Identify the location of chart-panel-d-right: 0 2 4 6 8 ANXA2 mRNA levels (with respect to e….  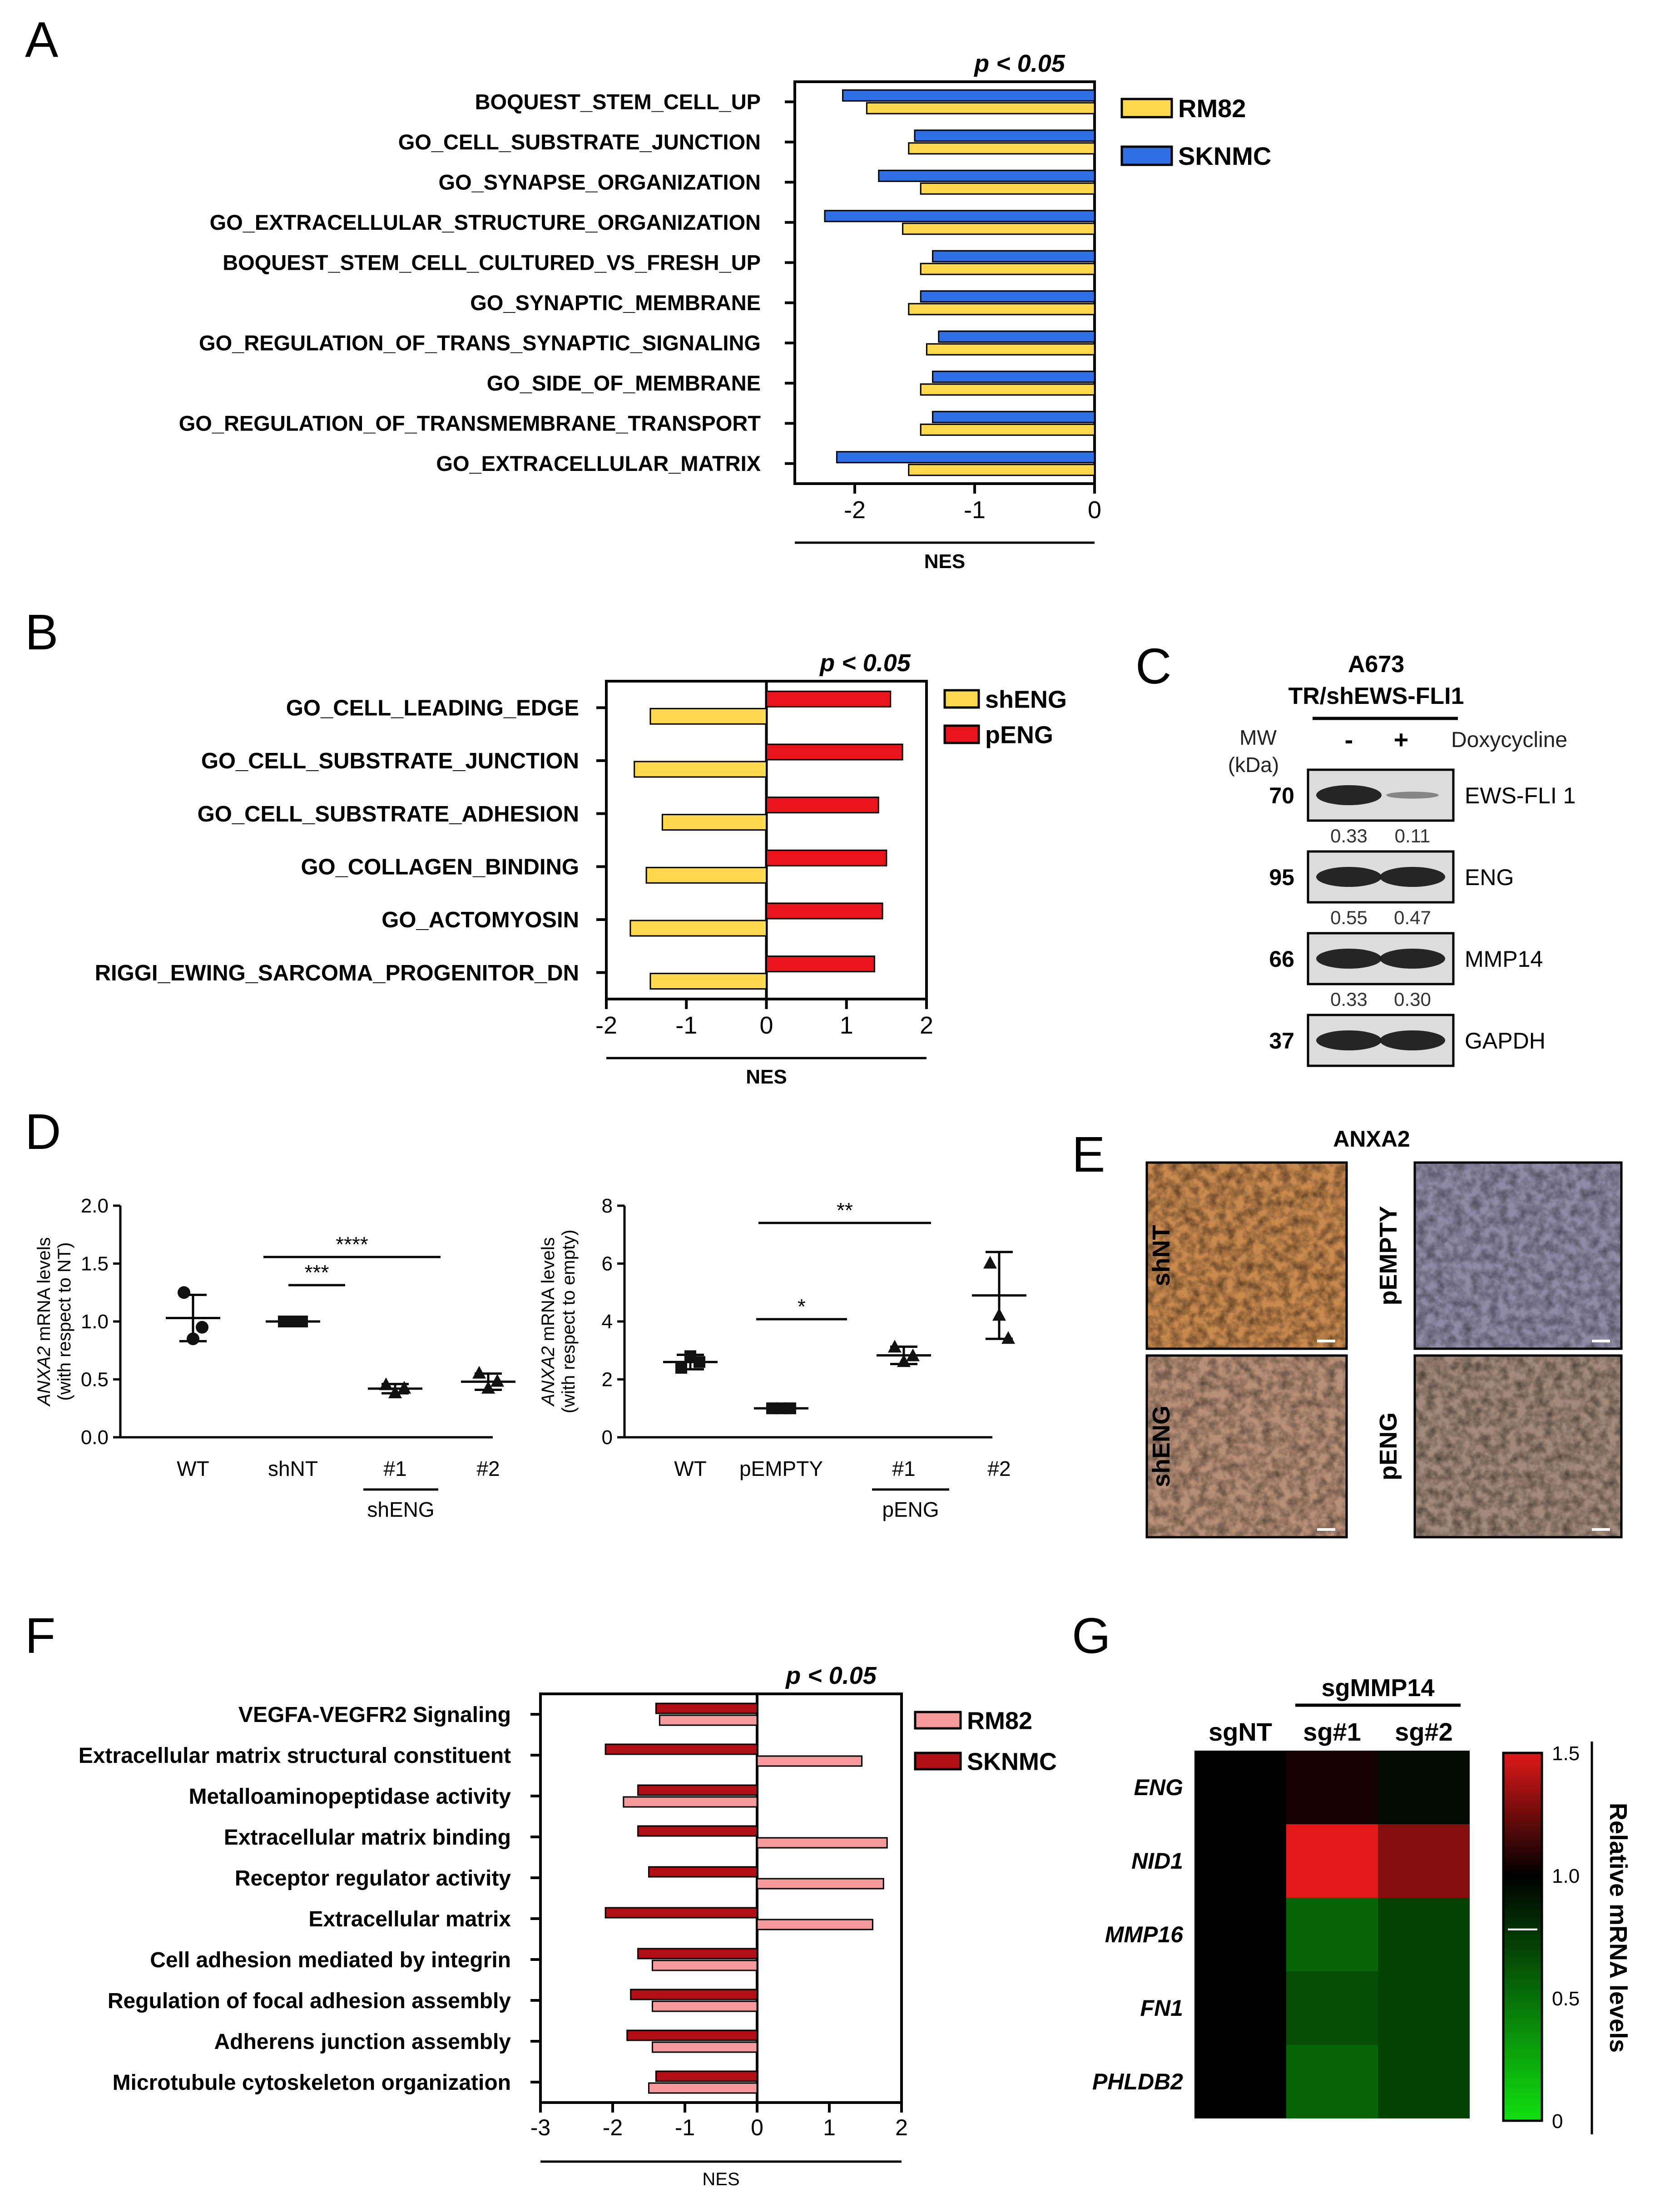
(782, 1358).